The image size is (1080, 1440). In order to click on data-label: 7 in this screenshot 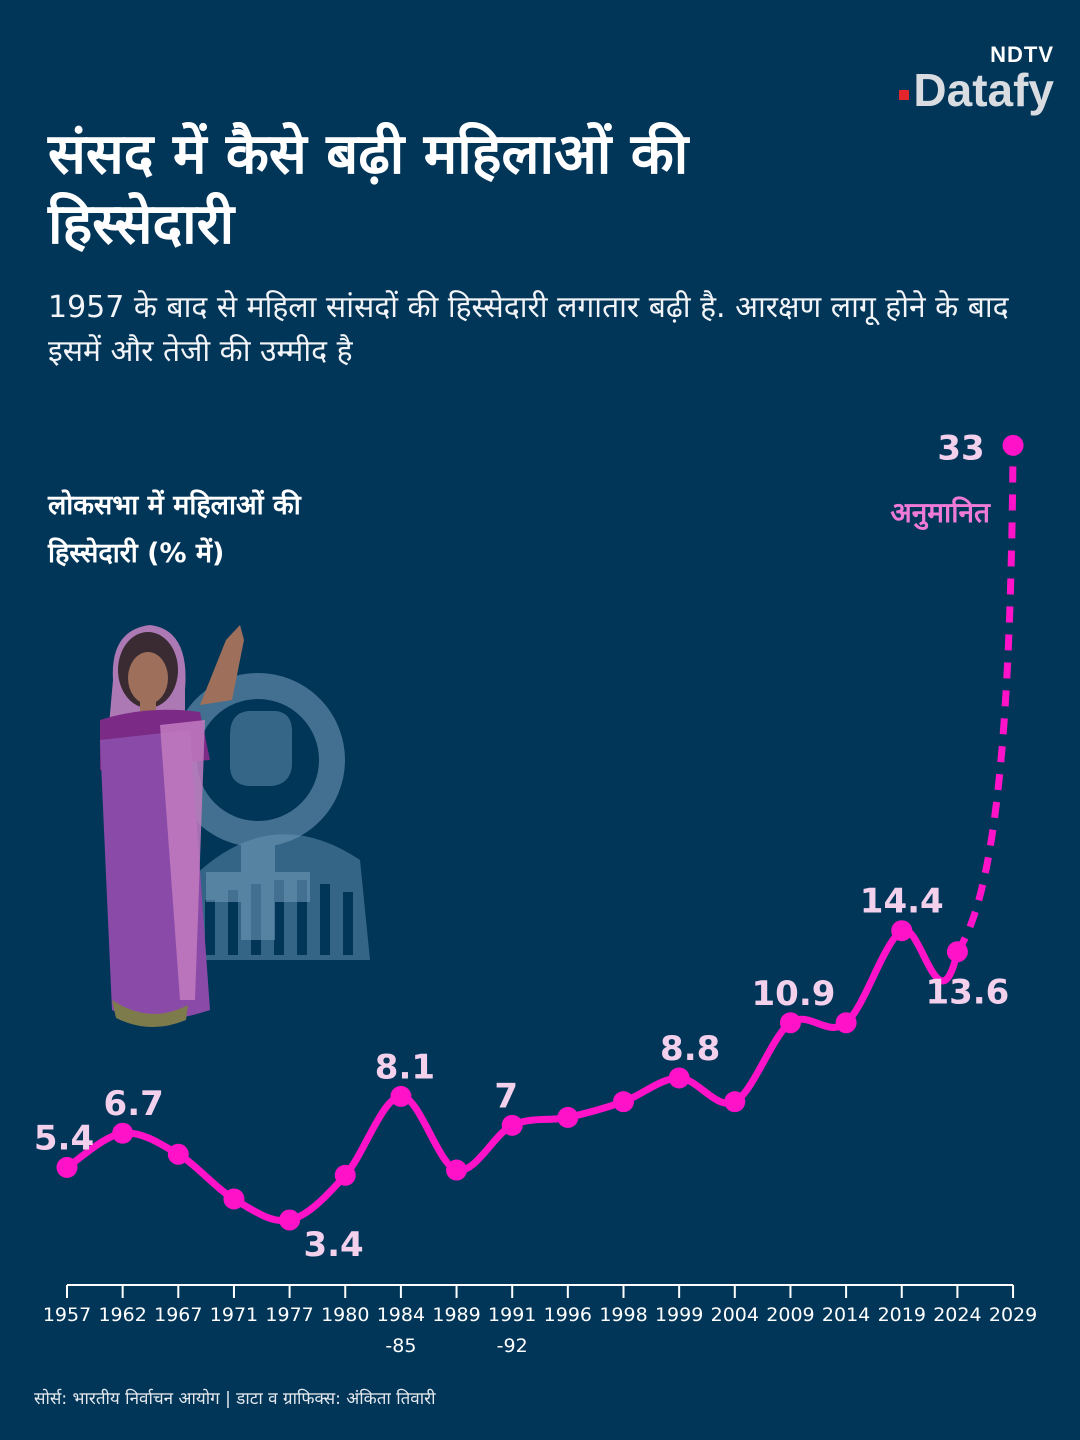, I will do `click(506, 1096)`.